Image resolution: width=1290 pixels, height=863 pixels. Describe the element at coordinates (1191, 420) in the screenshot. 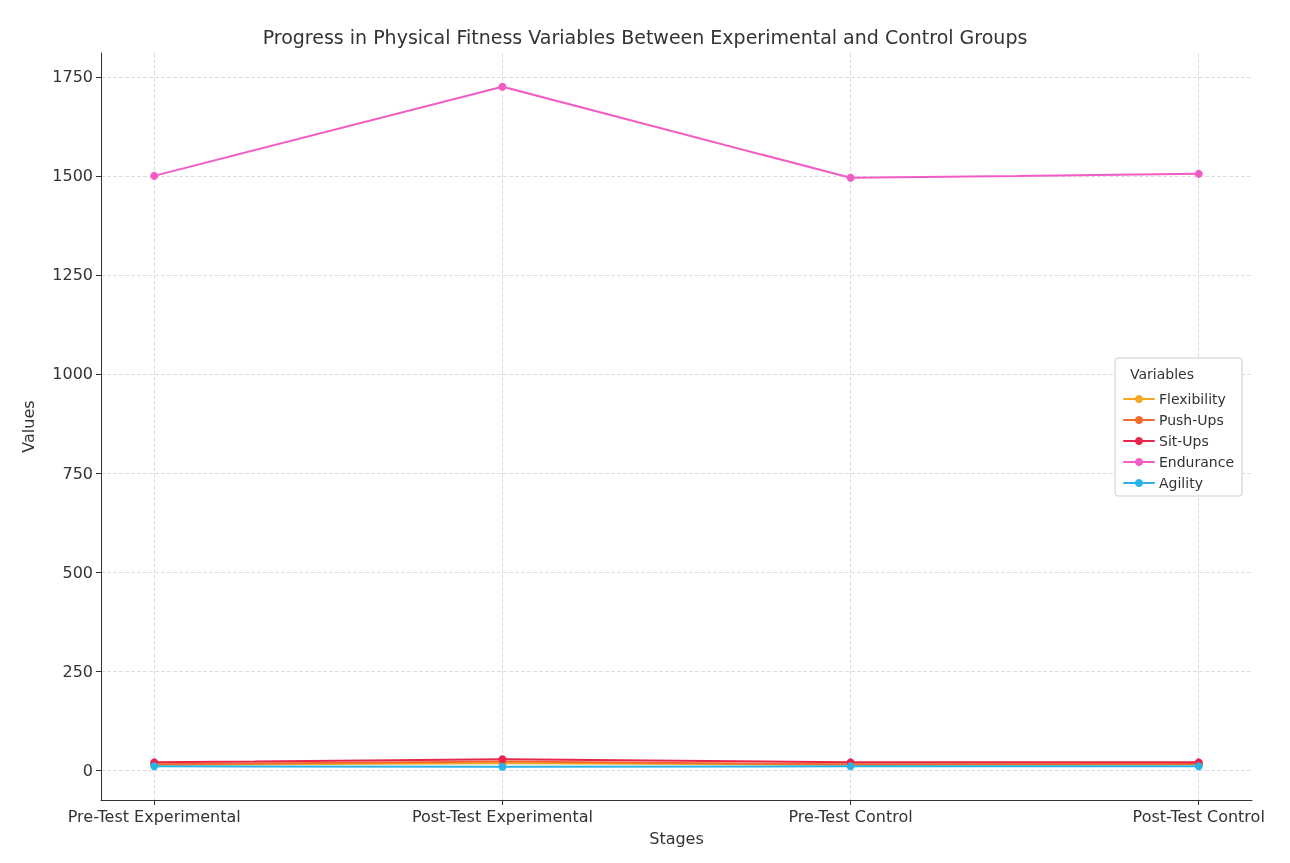

I see `legend-label: Push-Ups` at that location.